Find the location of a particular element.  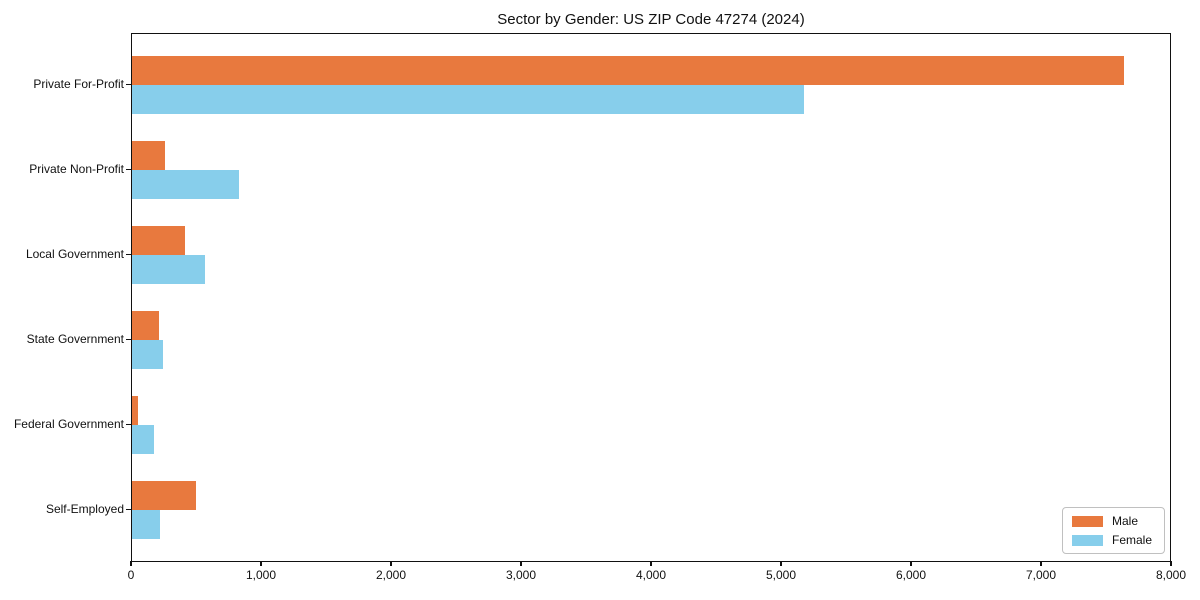

bar-female-local-government is located at coordinates (168, 269).